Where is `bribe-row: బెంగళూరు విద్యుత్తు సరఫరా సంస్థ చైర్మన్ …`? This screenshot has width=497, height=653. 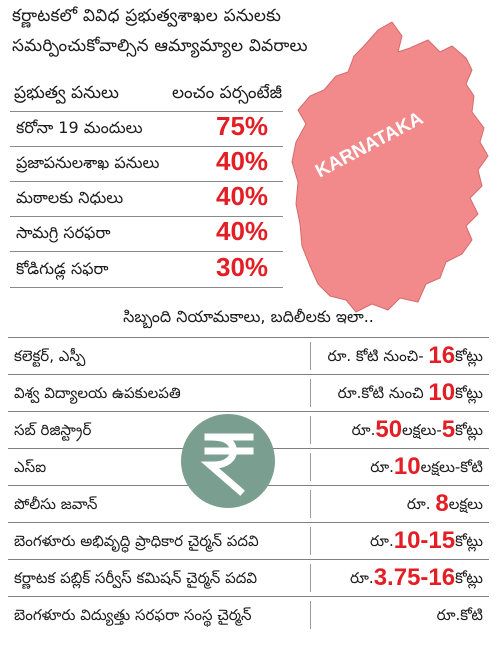
bribe-row: బెంగళూరు విద్యుత్తు సరఫరా సంస్థ చైర్మన్ … is located at coordinates (248, 615).